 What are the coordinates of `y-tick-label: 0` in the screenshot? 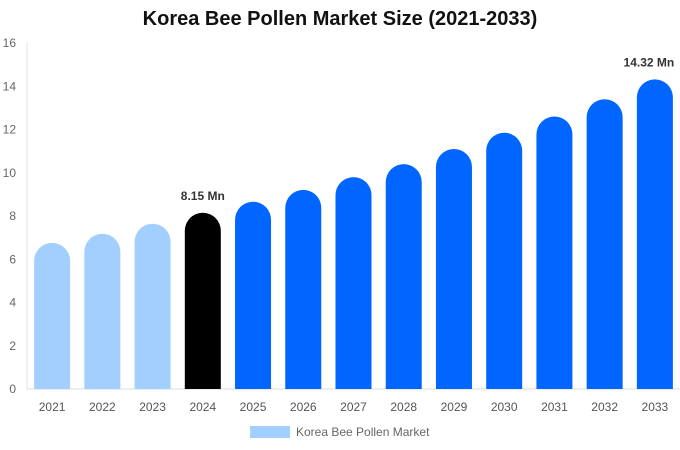 It's located at (12, 389).